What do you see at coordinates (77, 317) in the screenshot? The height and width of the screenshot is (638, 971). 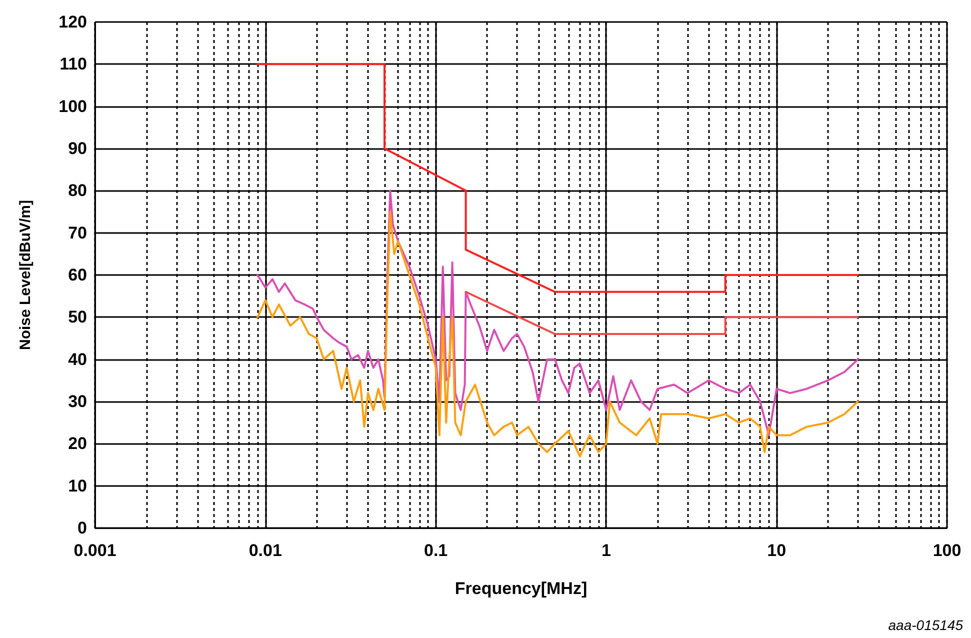 I see `y-tick-label: 50` at bounding box center [77, 317].